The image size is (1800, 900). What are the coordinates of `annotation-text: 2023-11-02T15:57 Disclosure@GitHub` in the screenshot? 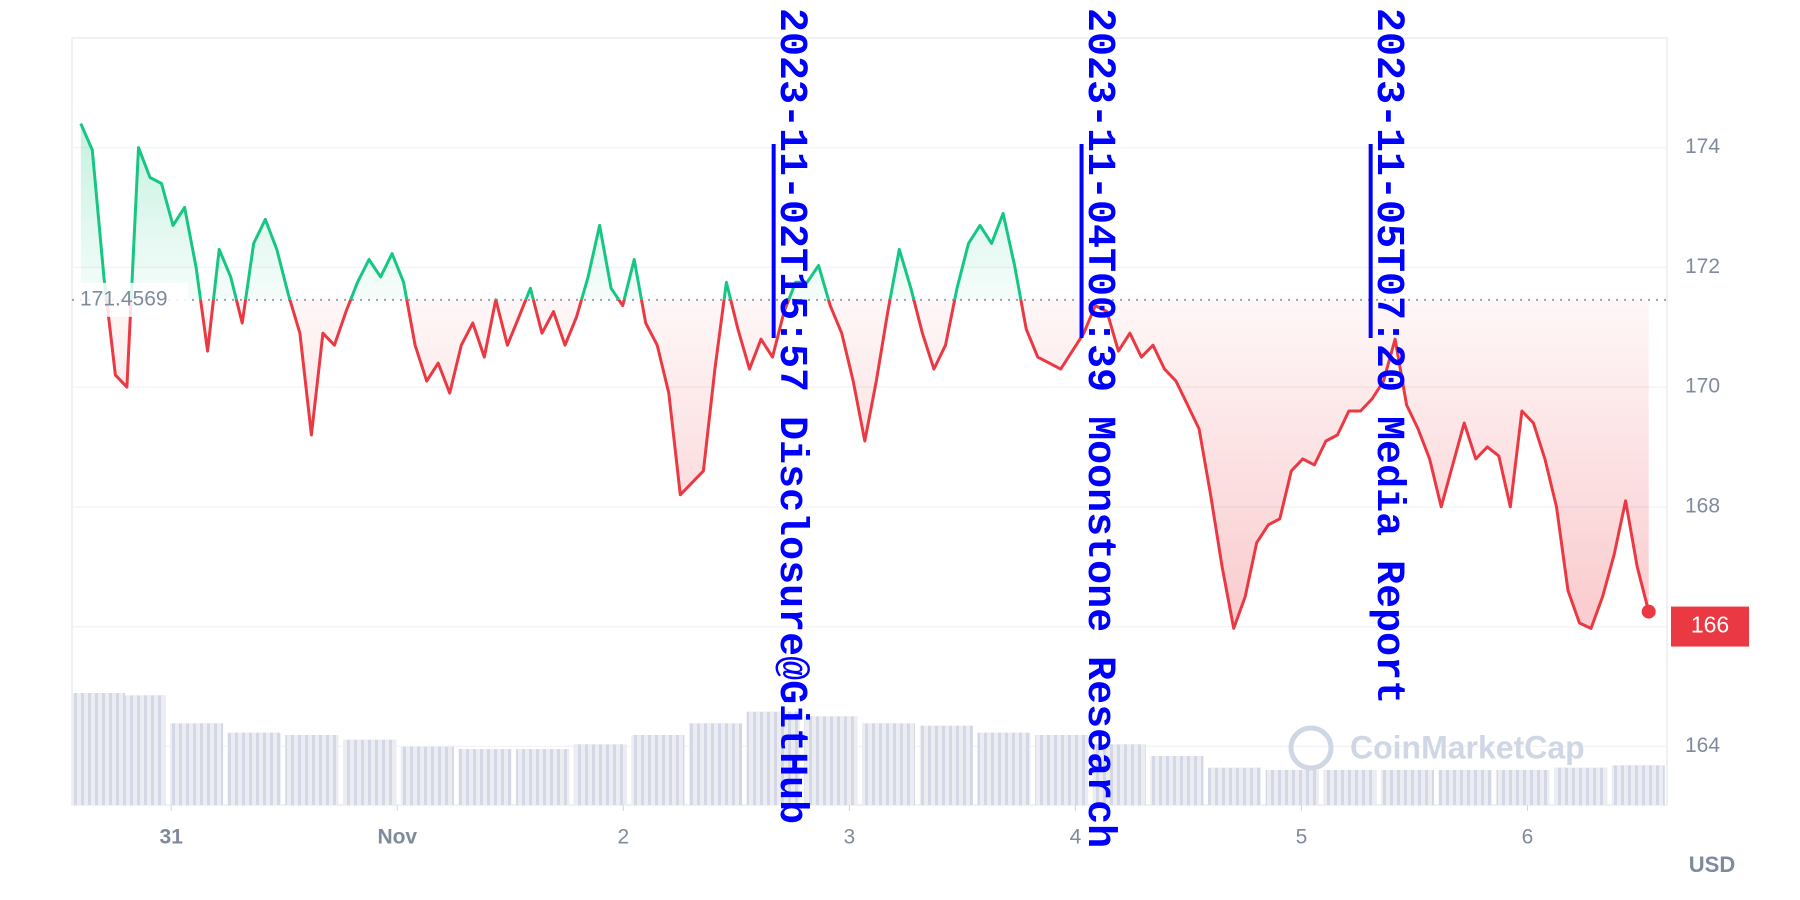 It's located at (790, 416).